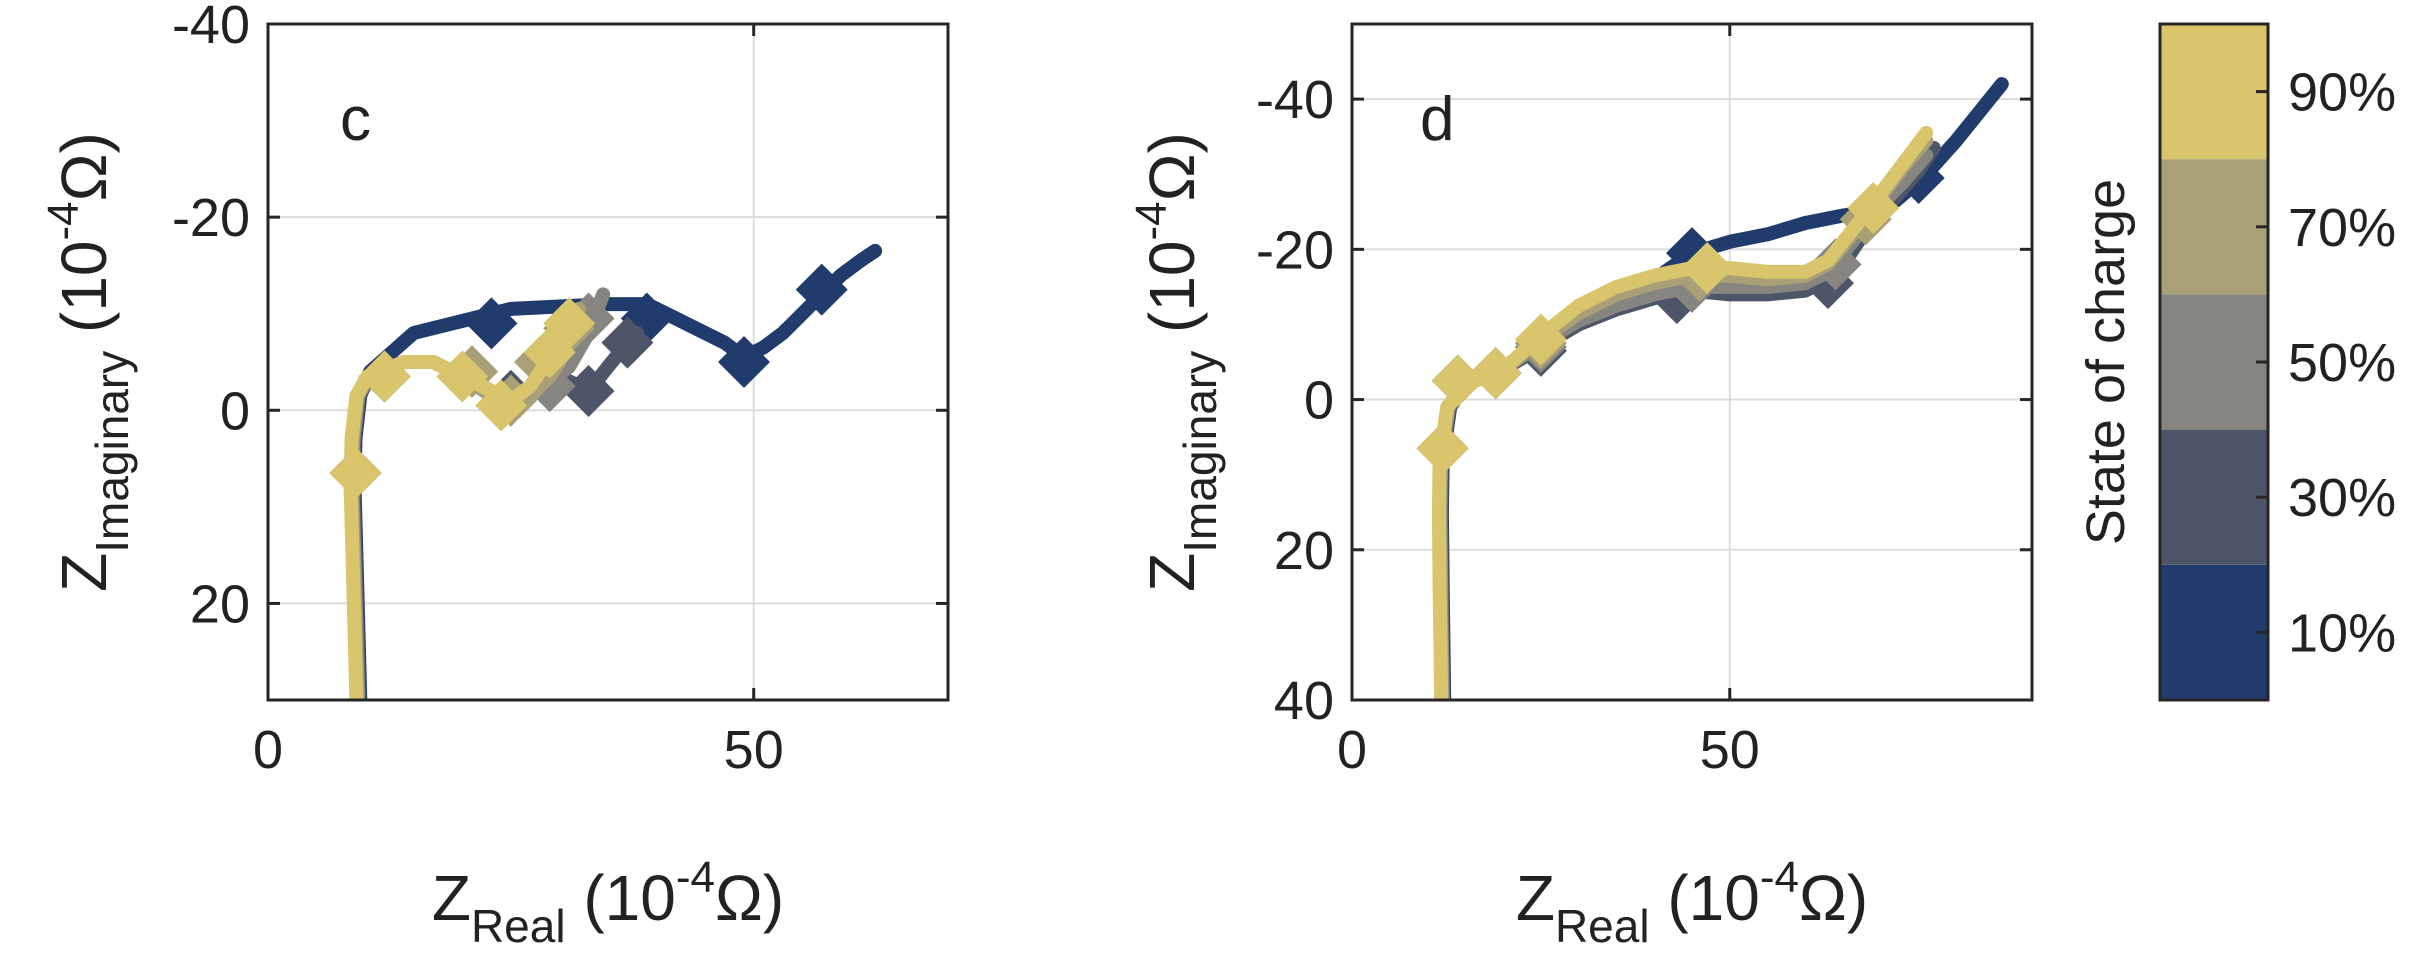  What do you see at coordinates (1304, 701) in the screenshot?
I see `y-tick-label: 40` at bounding box center [1304, 701].